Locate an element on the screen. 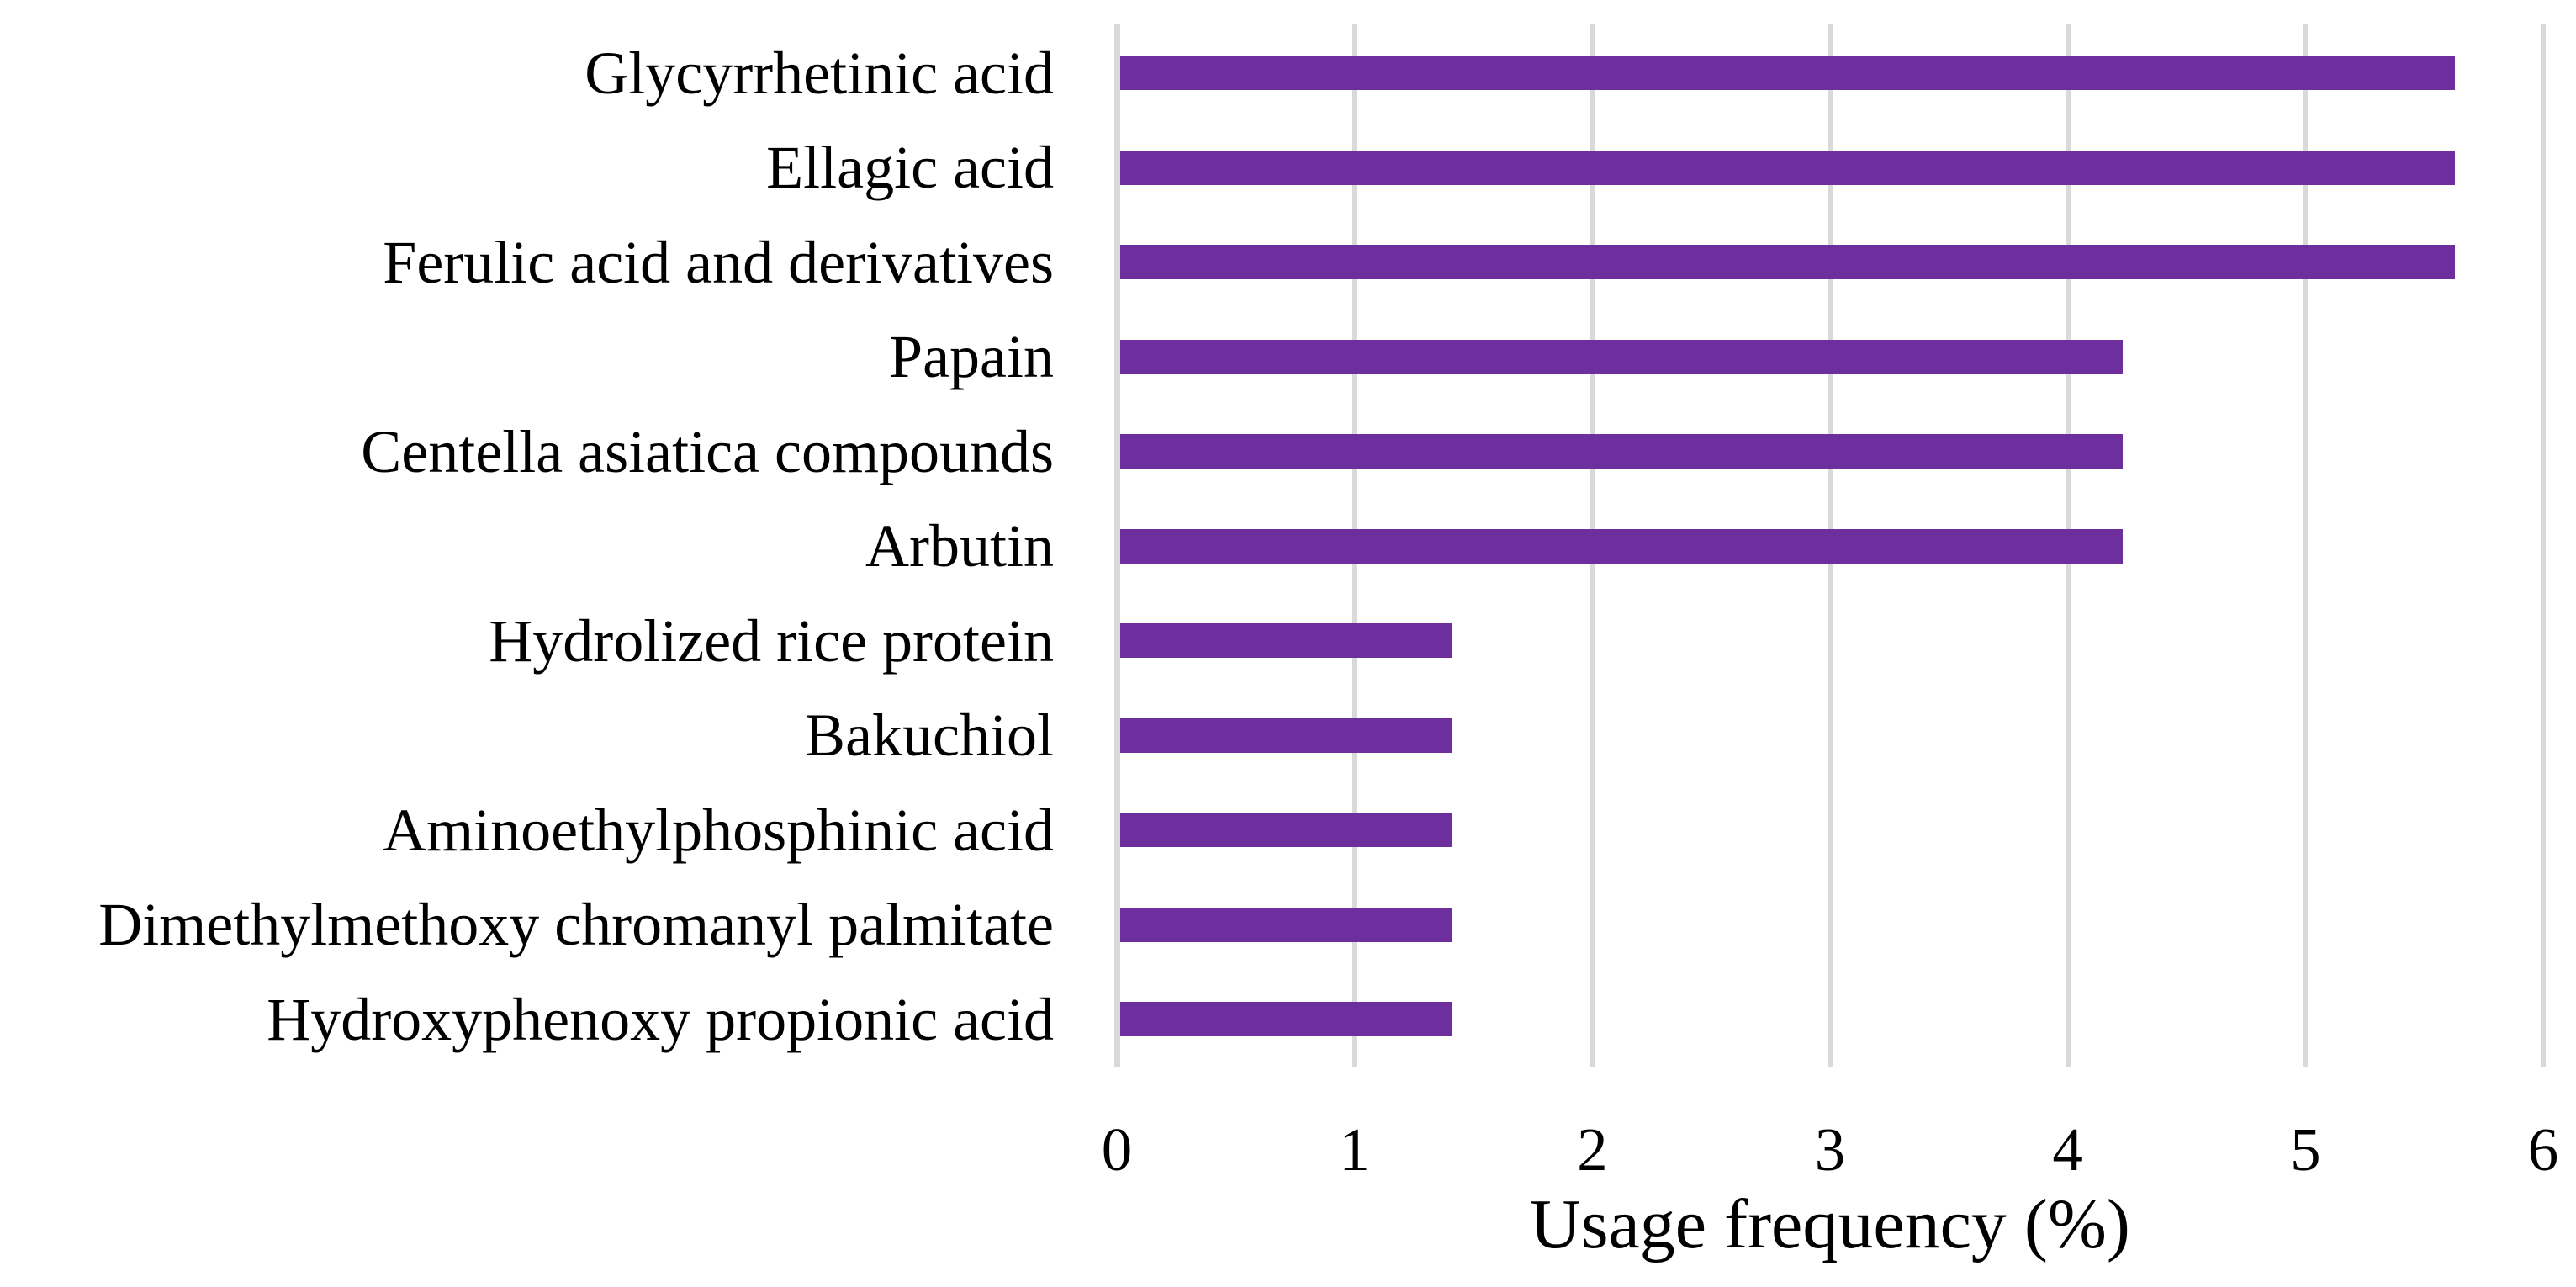  x-tick-label: 2 is located at coordinates (1592, 1149).